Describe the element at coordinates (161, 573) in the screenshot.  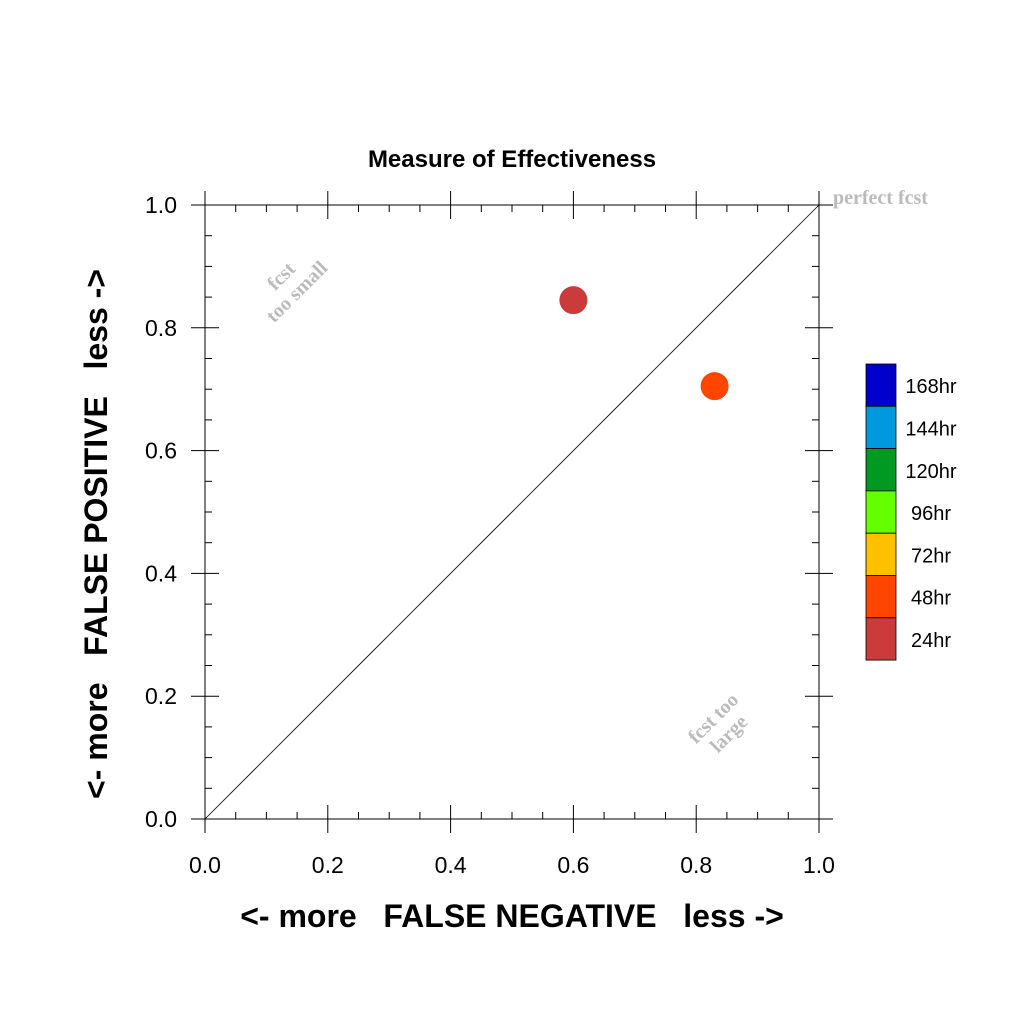
I see `y-tick-label: 0.4` at that location.